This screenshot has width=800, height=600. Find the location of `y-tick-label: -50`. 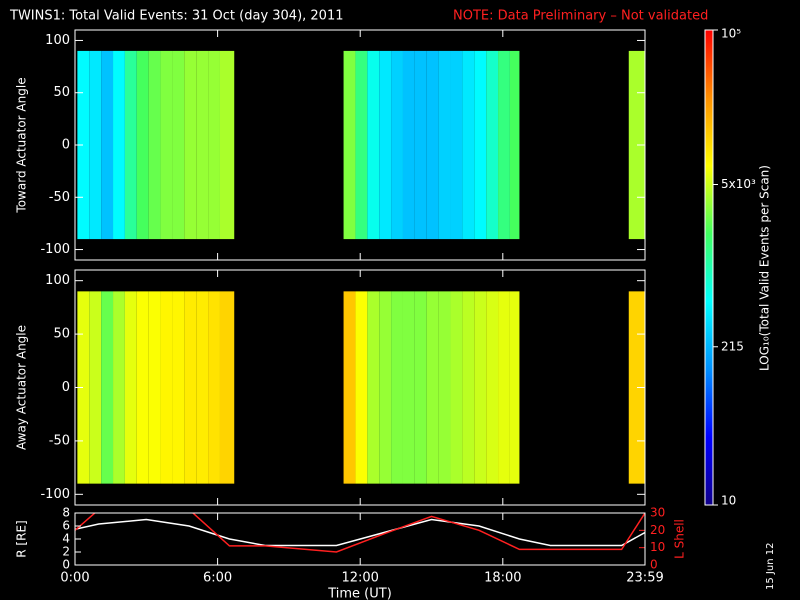

y-tick-label: -50 is located at coordinates (59, 197).